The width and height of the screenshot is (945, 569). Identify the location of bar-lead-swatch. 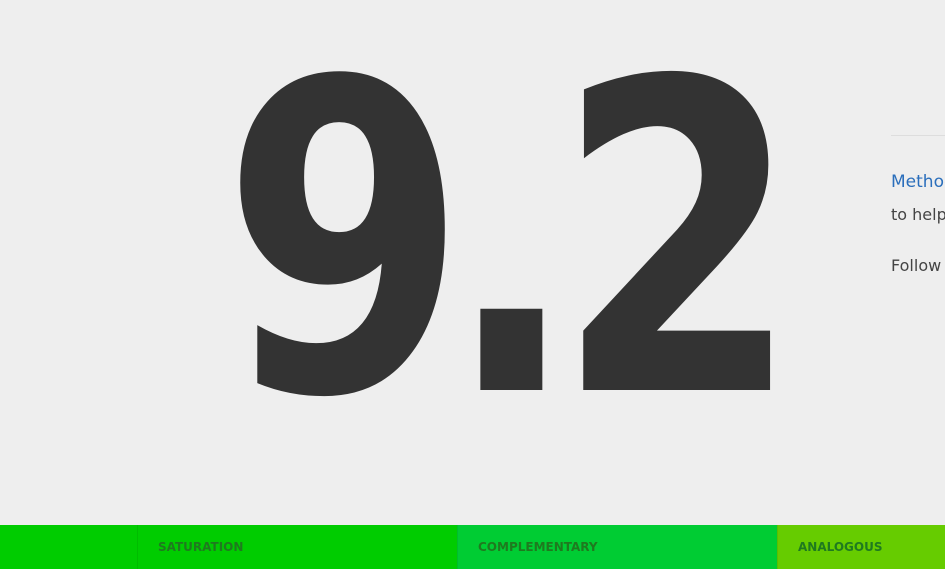
(68, 547).